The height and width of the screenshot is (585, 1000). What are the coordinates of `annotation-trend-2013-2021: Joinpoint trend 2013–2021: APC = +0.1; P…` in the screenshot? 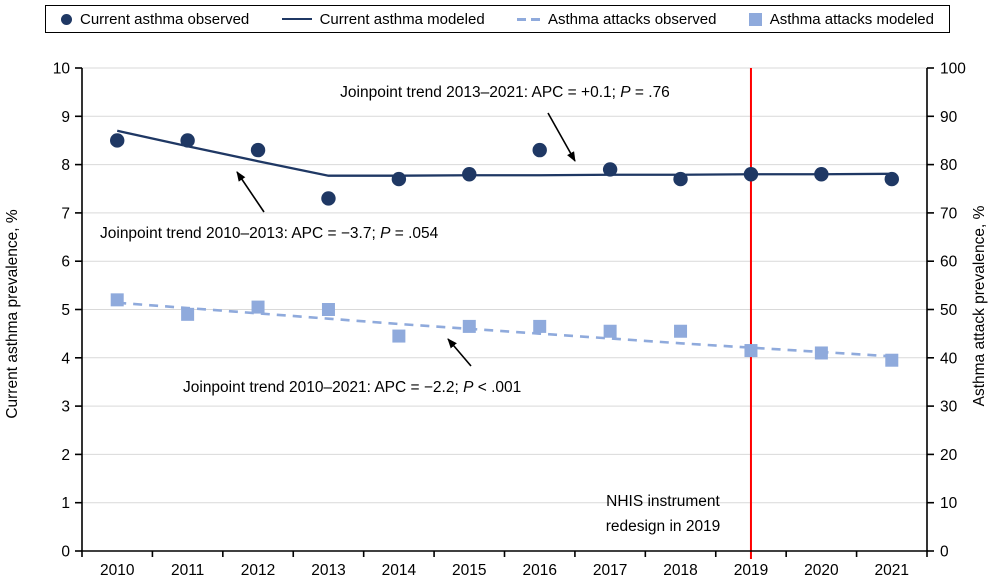 It's located at (505, 92).